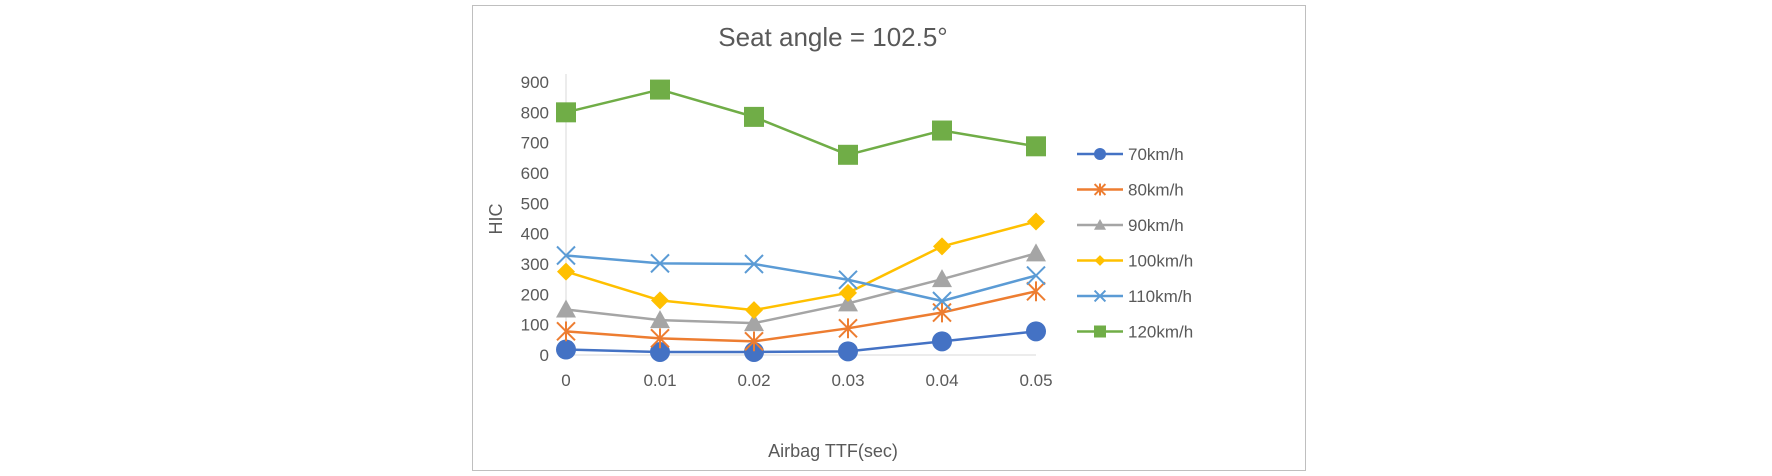 The height and width of the screenshot is (476, 1772). What do you see at coordinates (1035, 380) in the screenshot?
I see `x-tick-label: 0.05` at bounding box center [1035, 380].